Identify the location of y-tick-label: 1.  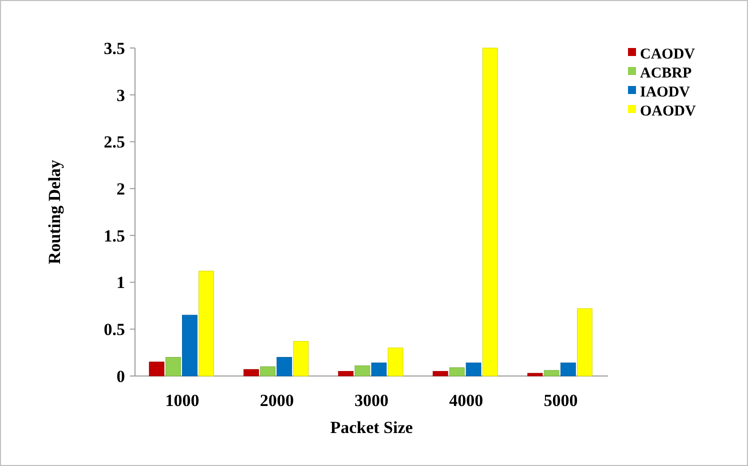
(120, 282).